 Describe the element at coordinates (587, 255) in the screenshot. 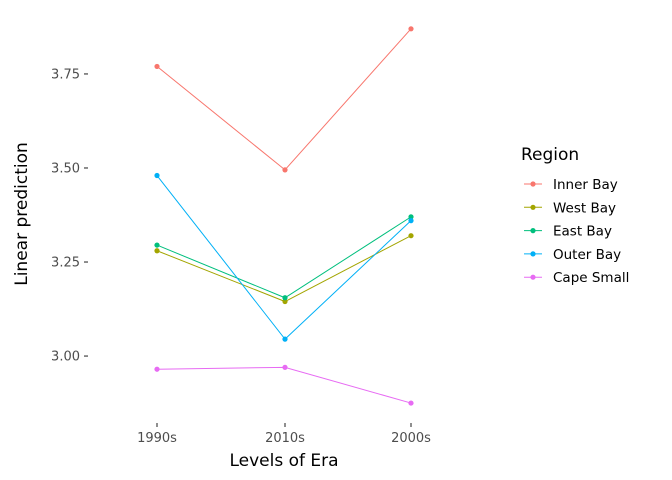

I see `legend-label: Outer Bay` at that location.